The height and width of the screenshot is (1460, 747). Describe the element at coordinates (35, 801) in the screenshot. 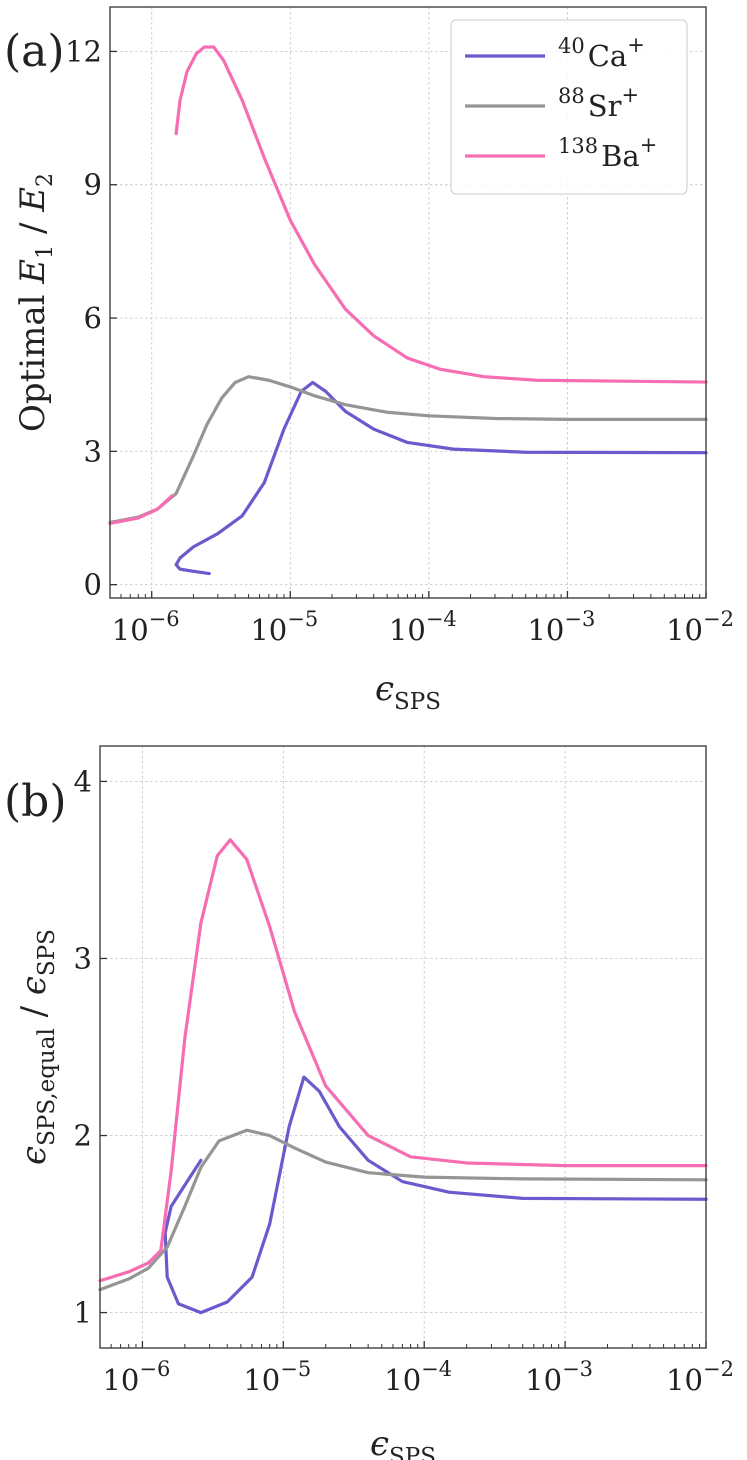

I see `panel-b-label: (b)` at that location.